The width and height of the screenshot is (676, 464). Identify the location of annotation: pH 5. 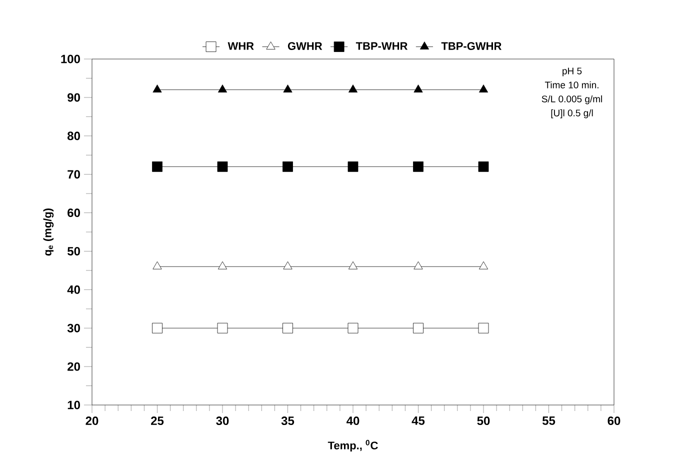
(572, 72).